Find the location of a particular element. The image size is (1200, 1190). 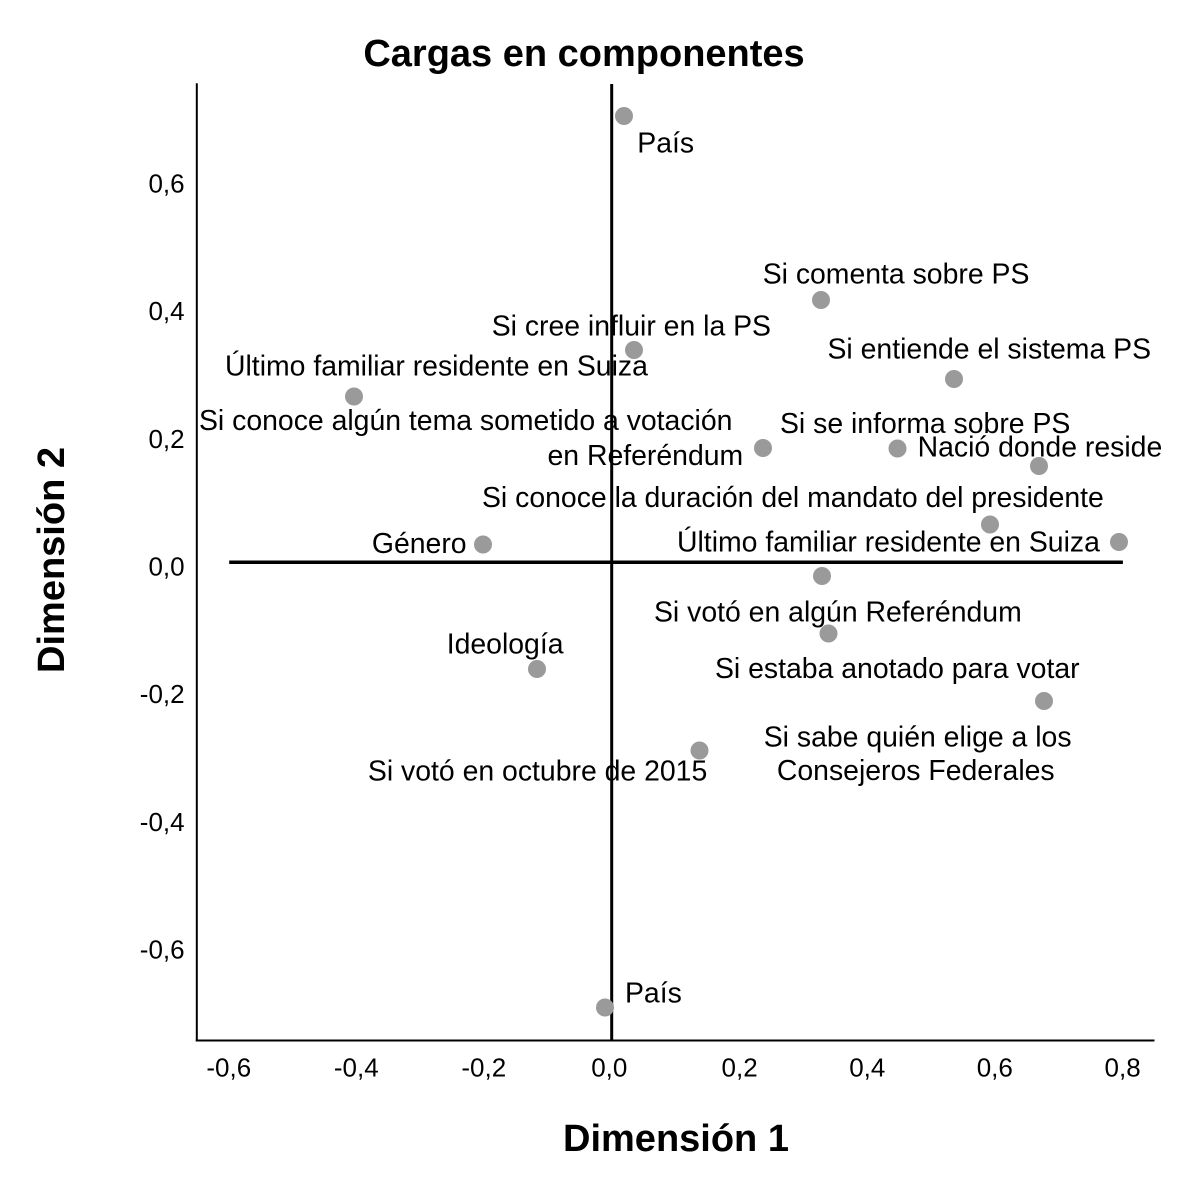

svg-text: Consejeros Federales is located at coordinates (916, 771).